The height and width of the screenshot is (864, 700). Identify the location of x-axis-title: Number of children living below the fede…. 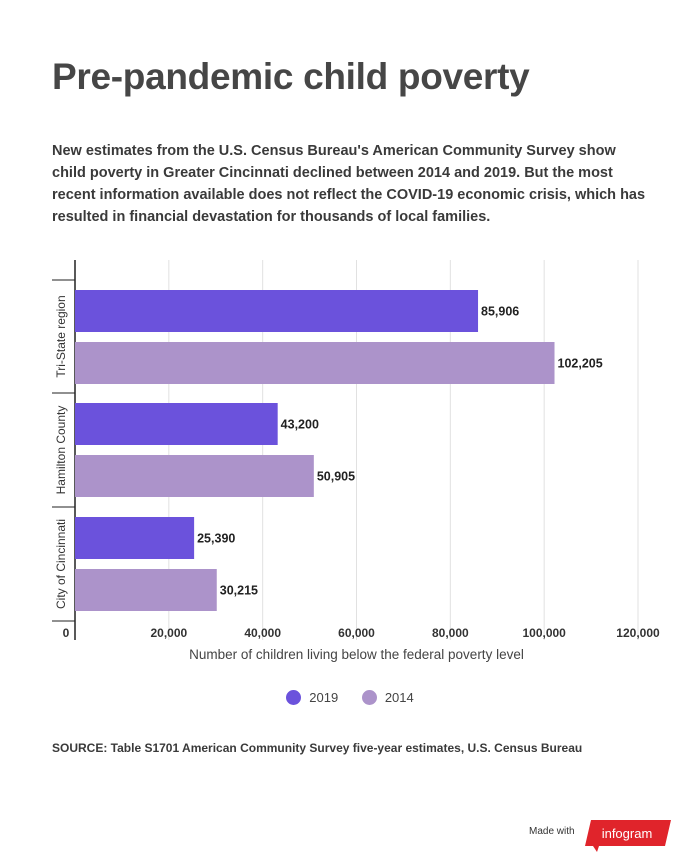
(356, 654).